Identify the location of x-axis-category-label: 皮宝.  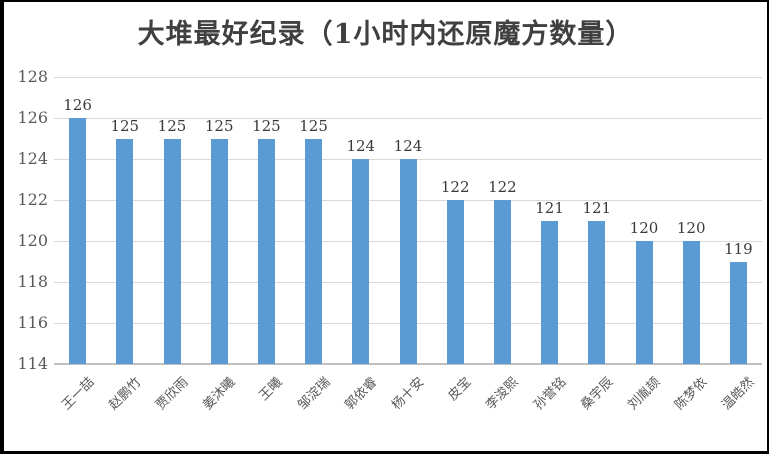
(460, 389).